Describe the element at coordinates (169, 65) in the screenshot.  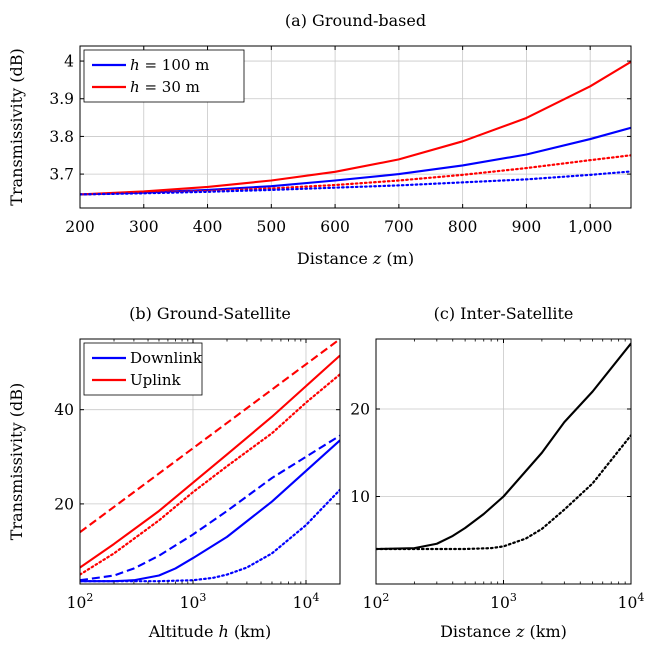
I see `legend-label: h = 100 m` at that location.